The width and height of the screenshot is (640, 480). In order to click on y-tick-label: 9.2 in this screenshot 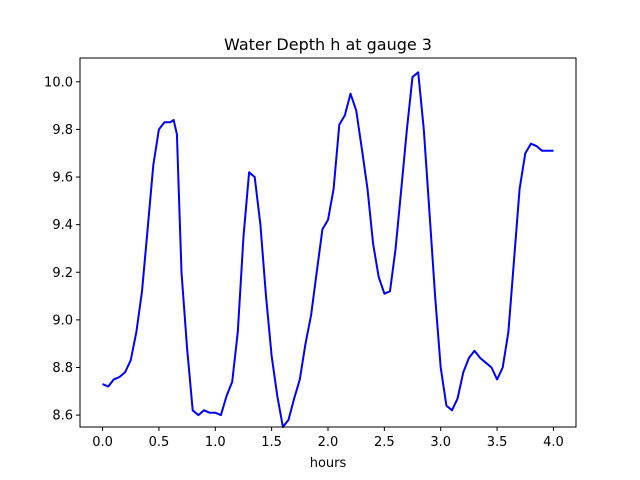, I will do `click(62, 273)`.